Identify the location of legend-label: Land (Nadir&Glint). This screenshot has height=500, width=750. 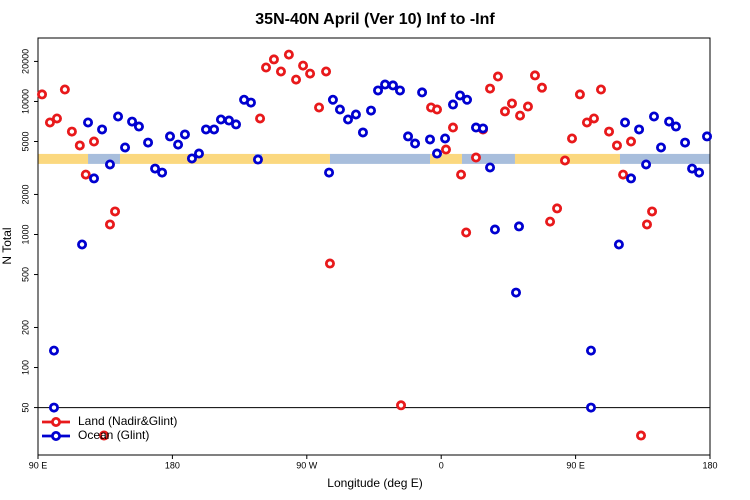
(127, 421).